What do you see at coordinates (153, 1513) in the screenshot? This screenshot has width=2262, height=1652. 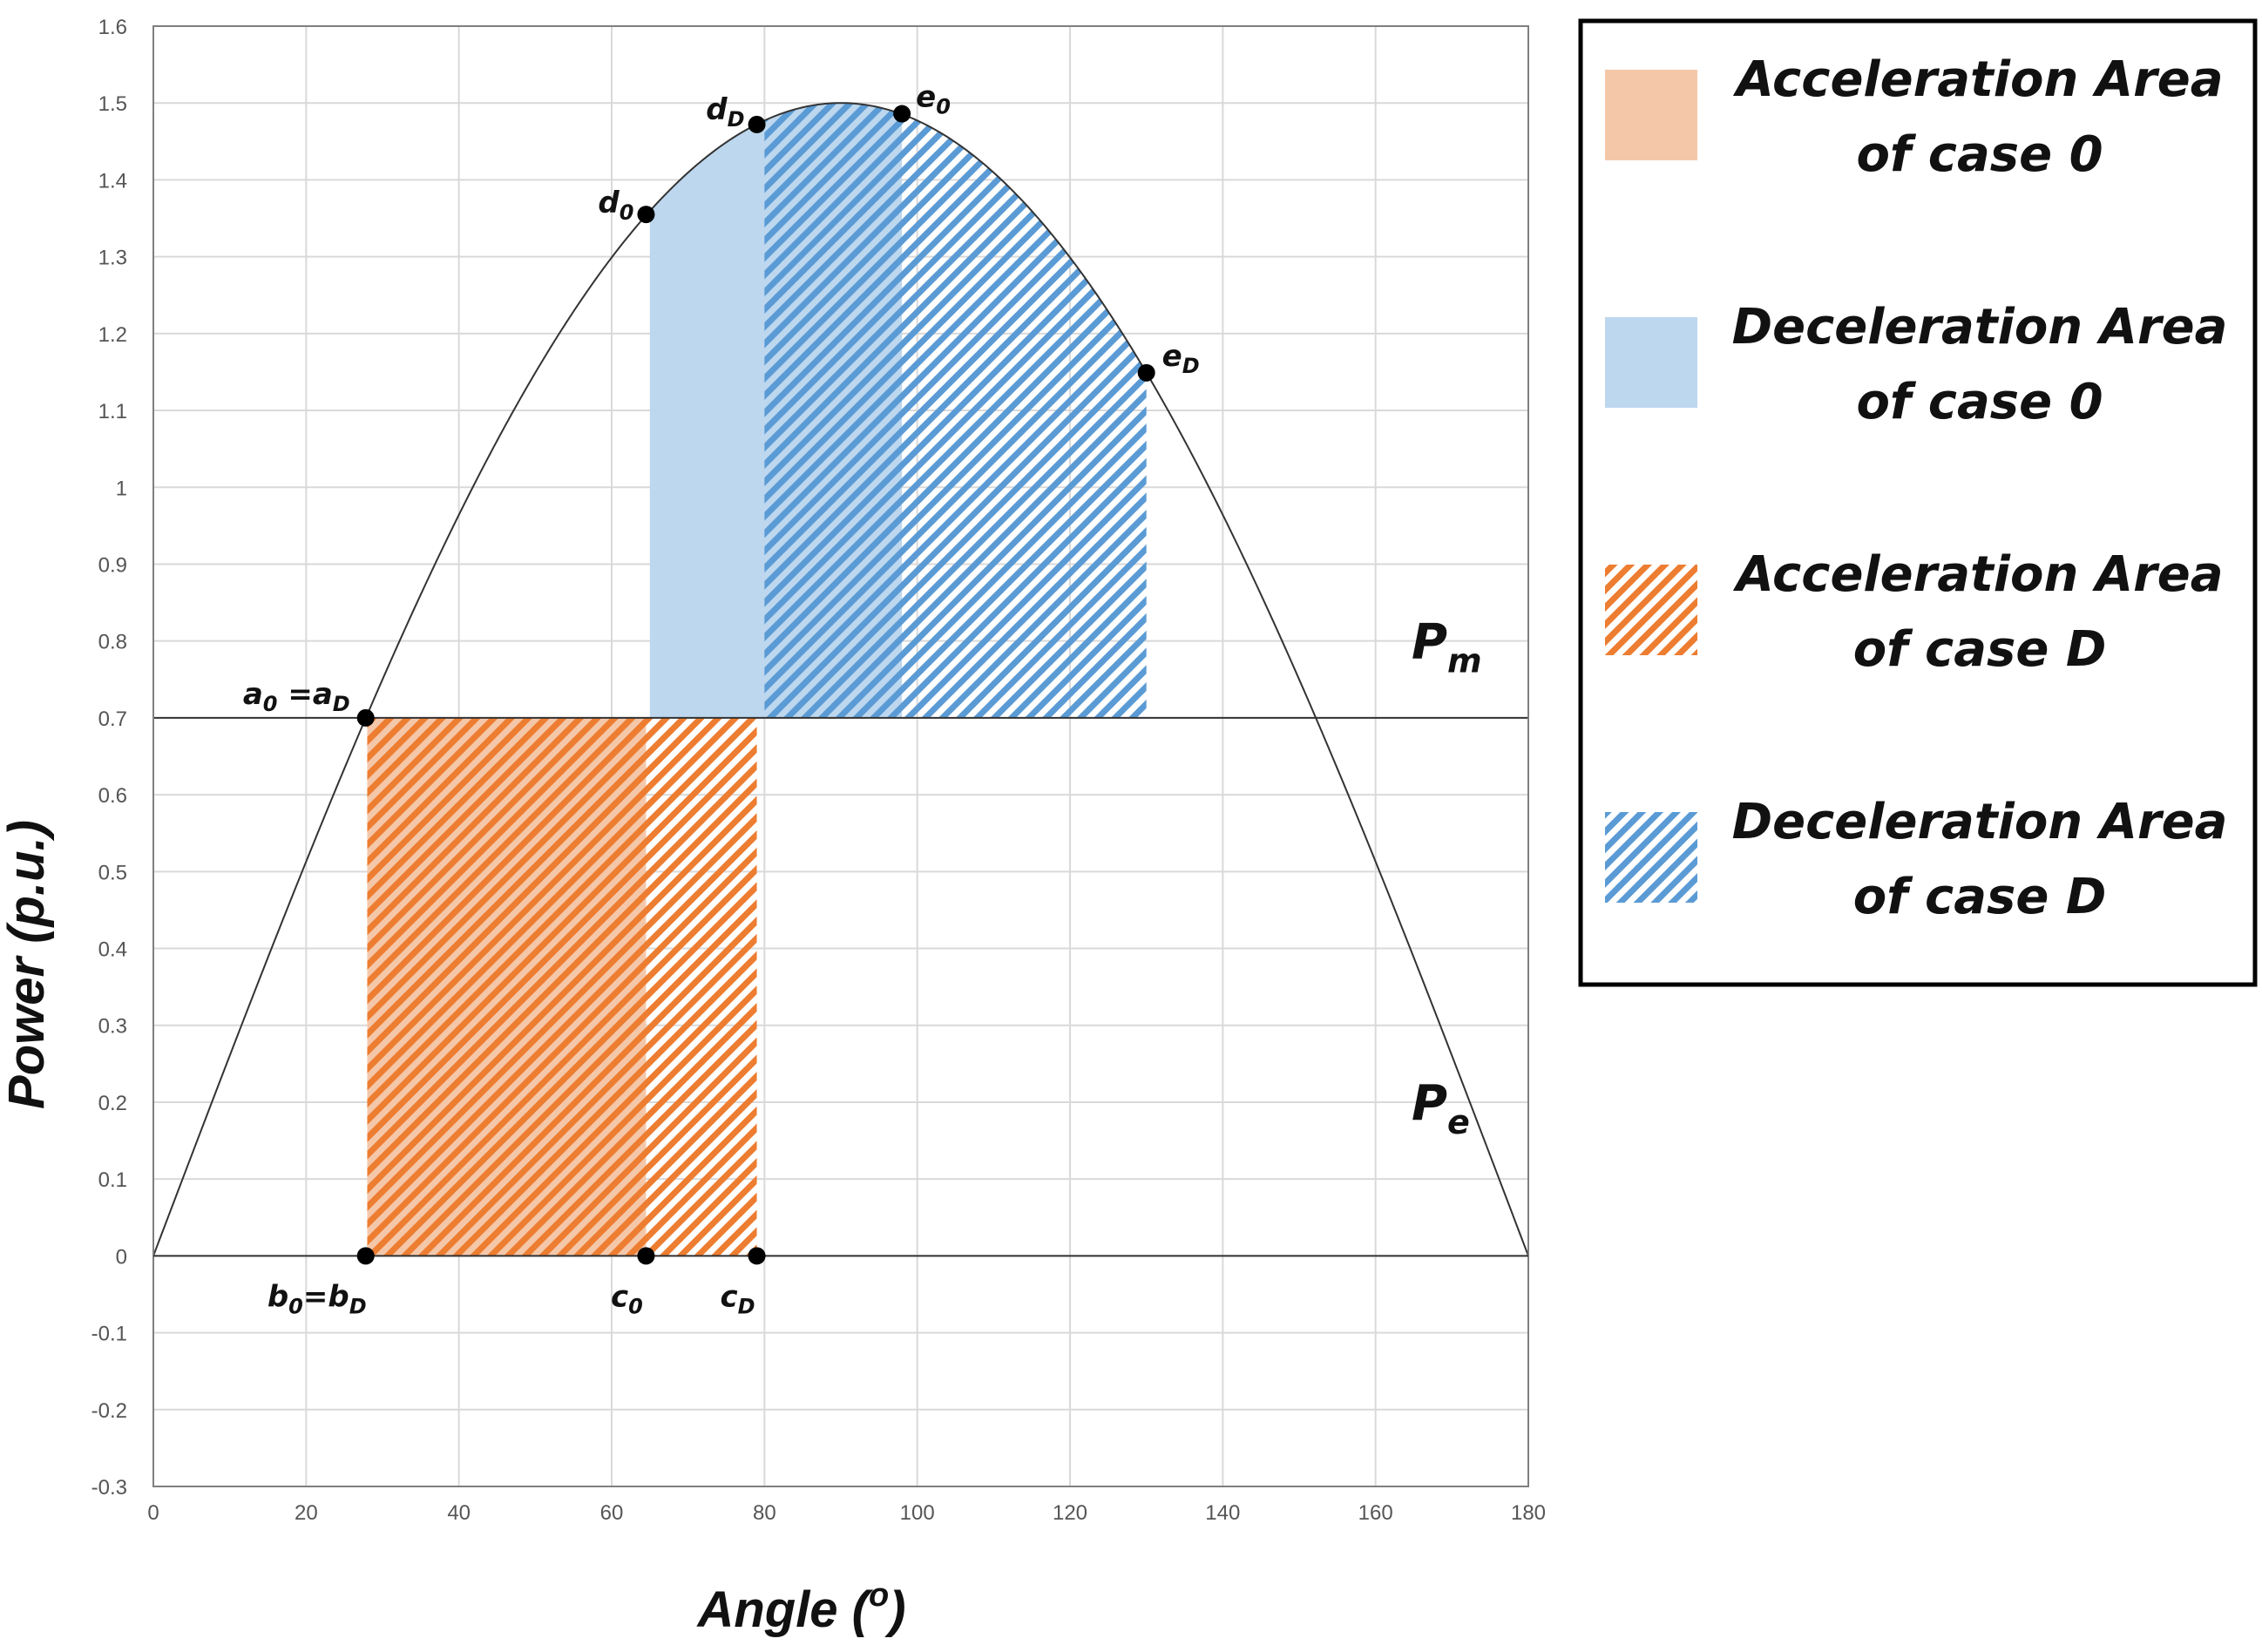 I see `x-tick-label: 0` at bounding box center [153, 1513].